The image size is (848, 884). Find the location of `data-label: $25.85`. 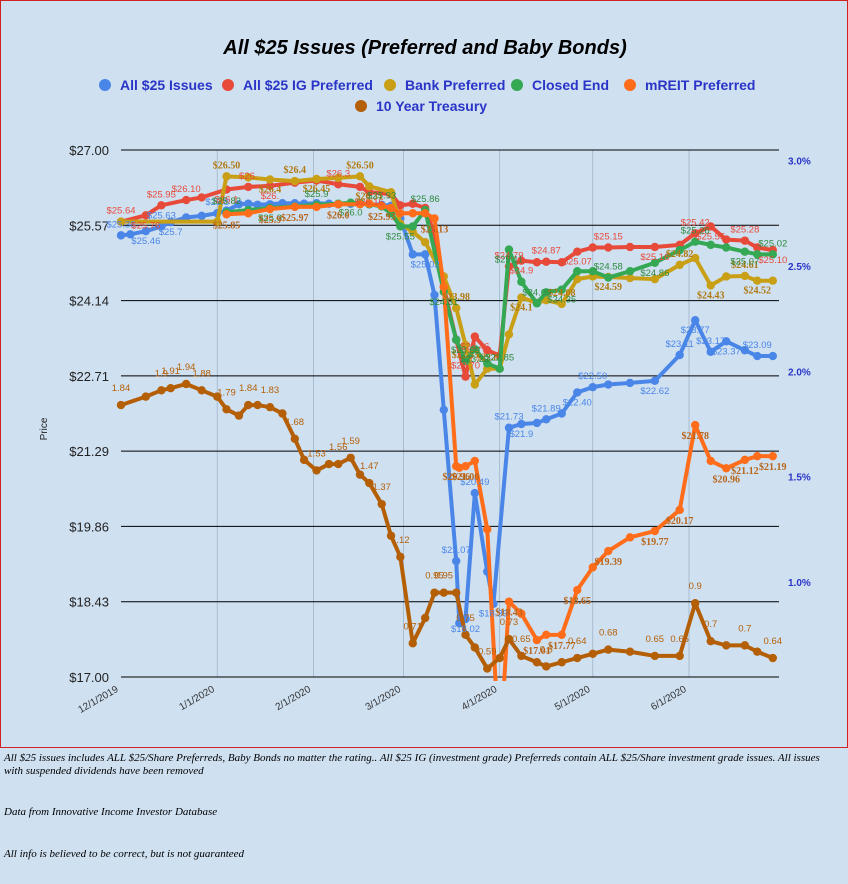

data-label: $25.85 is located at coordinates (227, 225).